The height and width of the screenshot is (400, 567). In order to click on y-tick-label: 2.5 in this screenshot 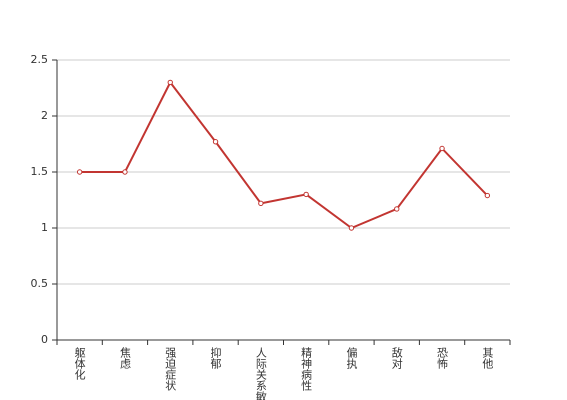, I will do `click(40, 59)`.